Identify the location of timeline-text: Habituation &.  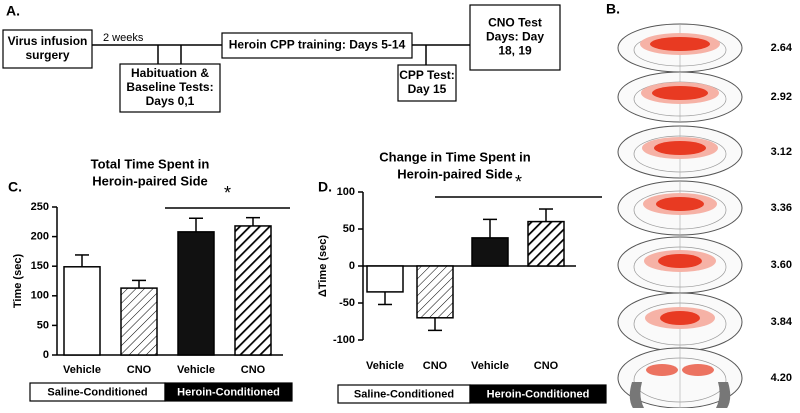
(170, 73).